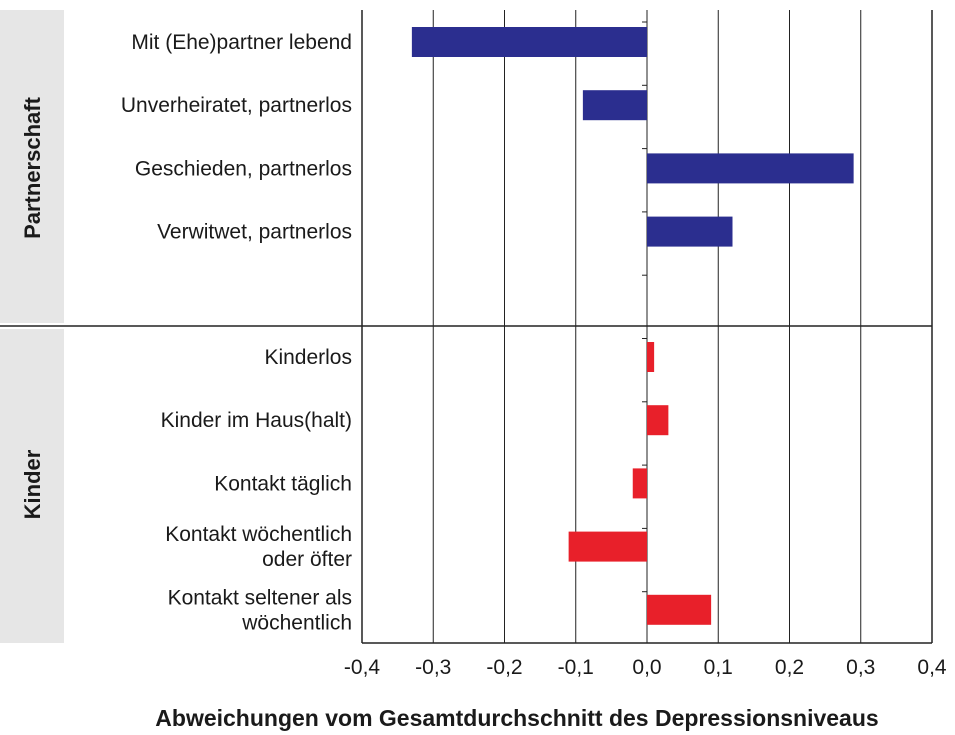  I want to click on group-bands, so click(32, 326).